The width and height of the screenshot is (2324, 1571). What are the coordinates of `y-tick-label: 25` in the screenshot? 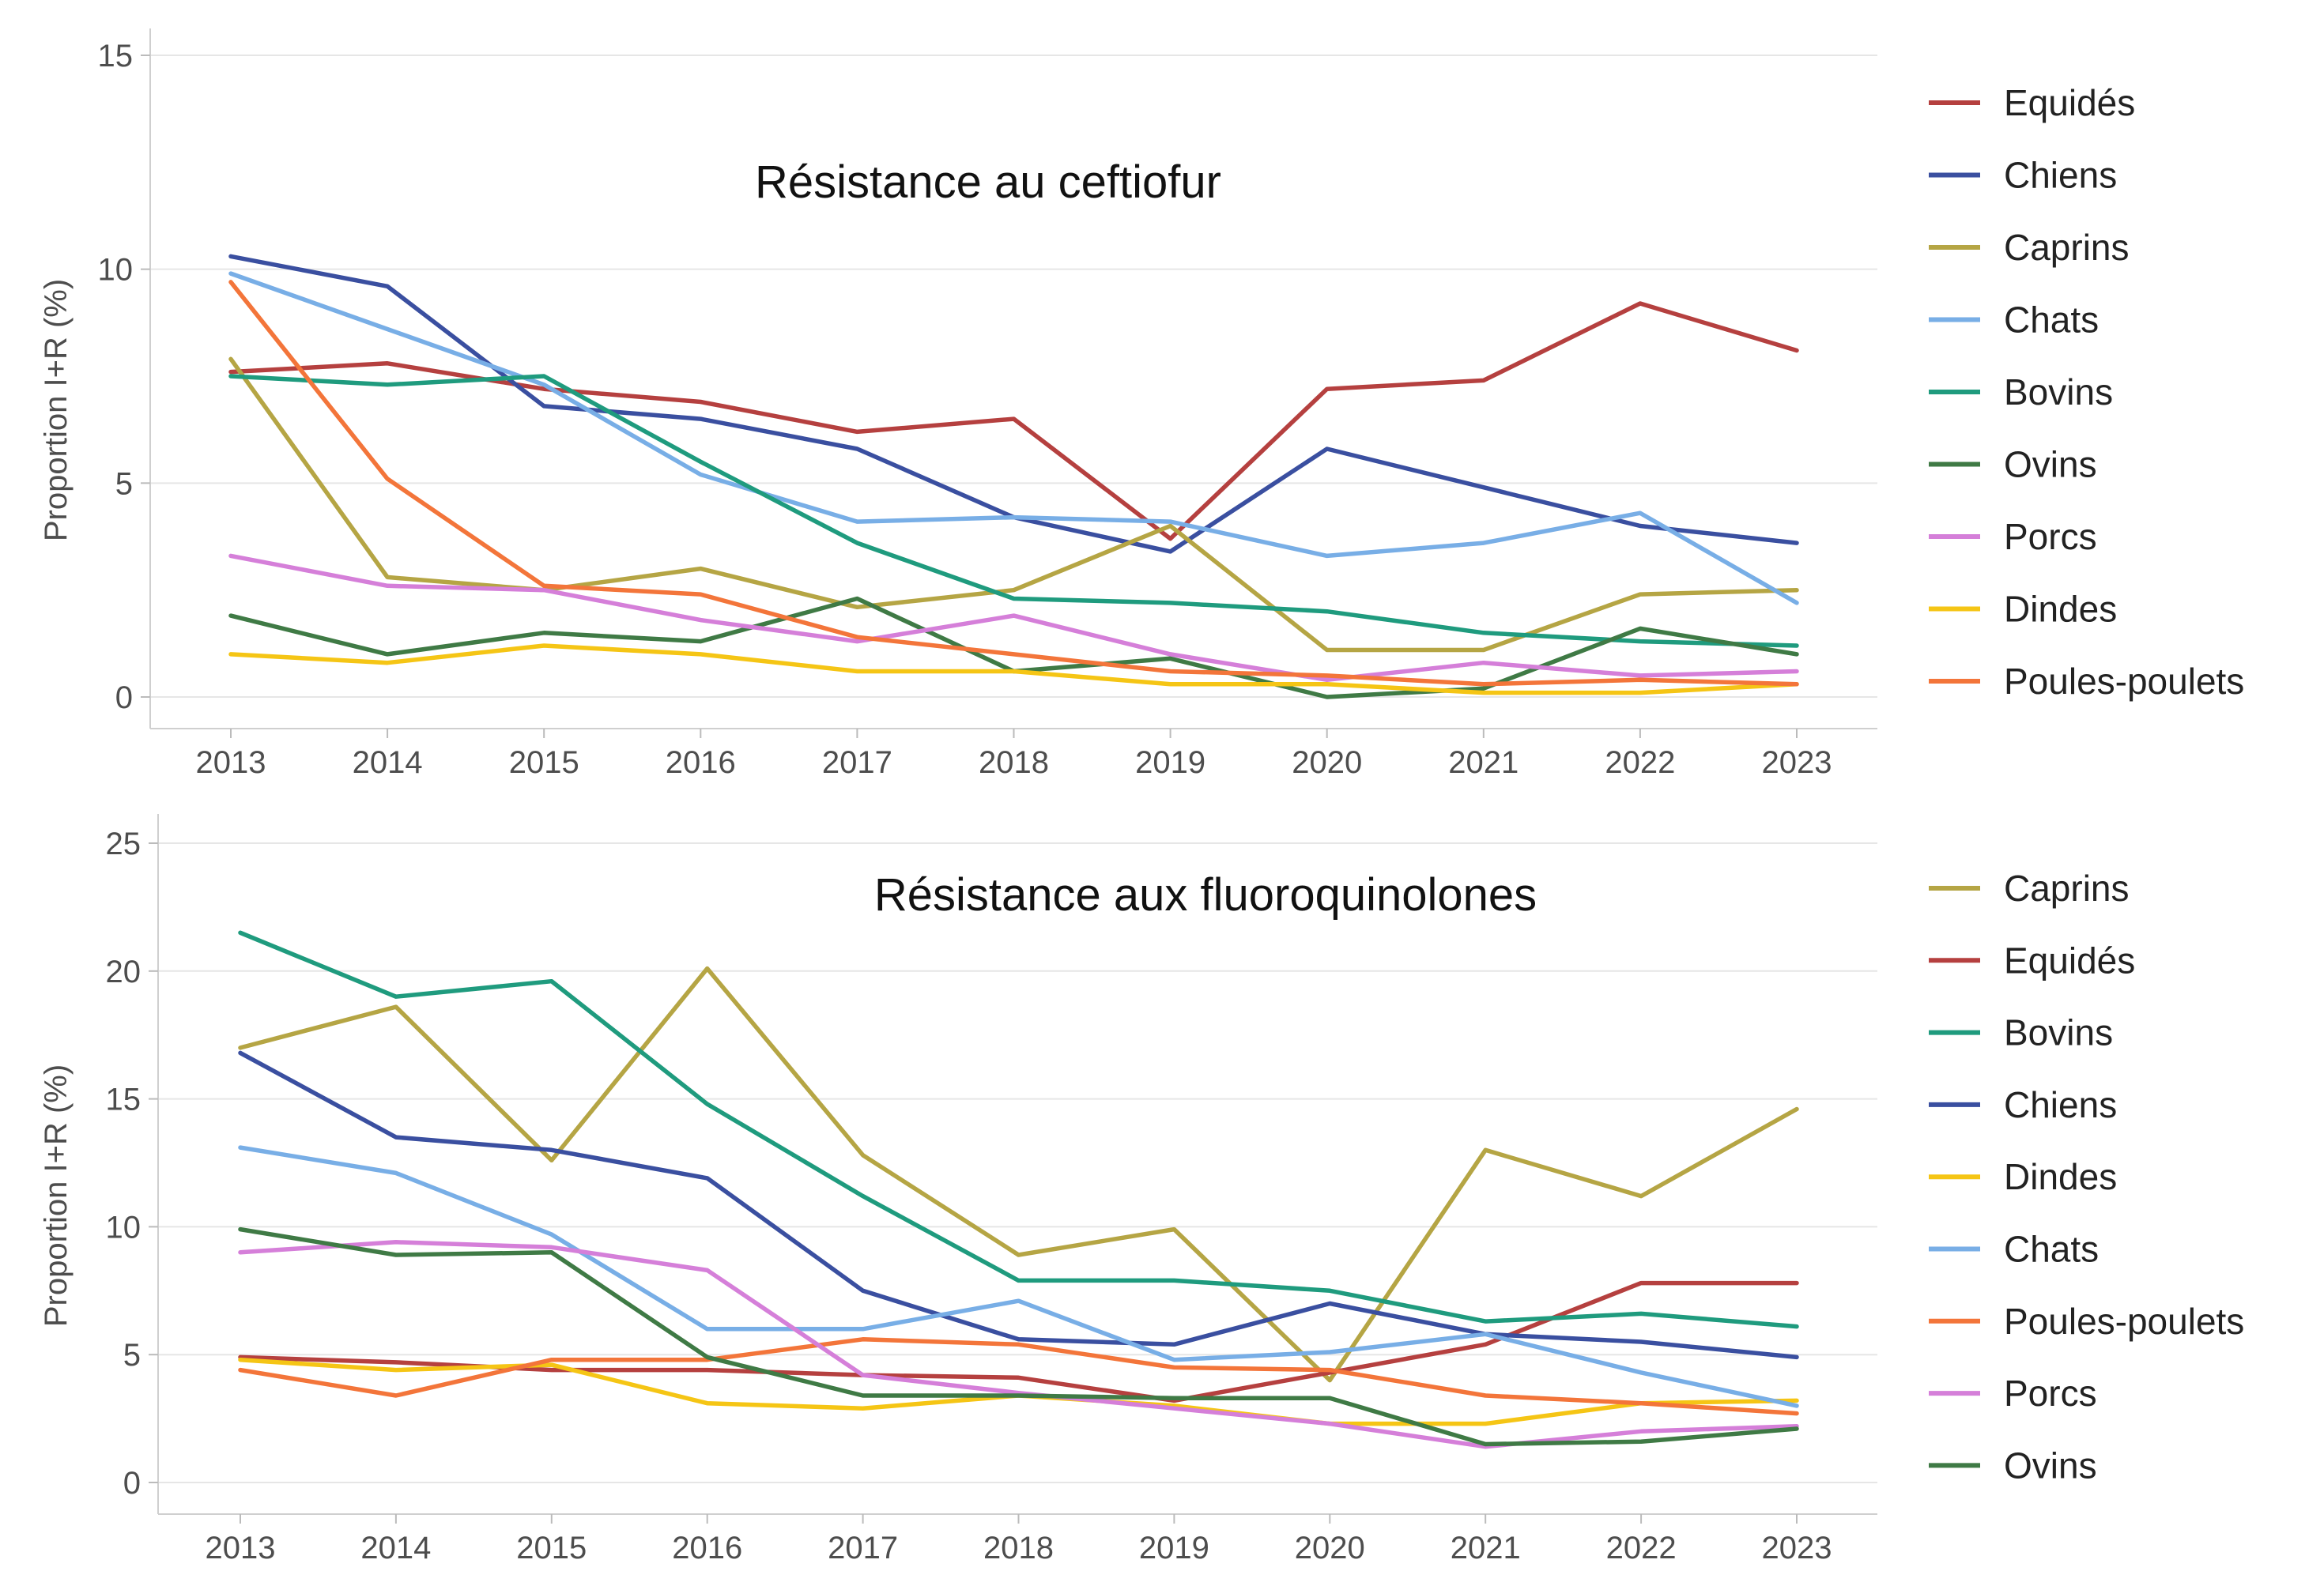 It's located at (123, 844).